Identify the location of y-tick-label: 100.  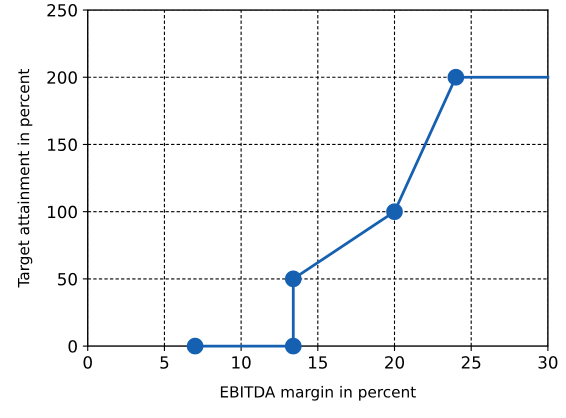
(62, 212).